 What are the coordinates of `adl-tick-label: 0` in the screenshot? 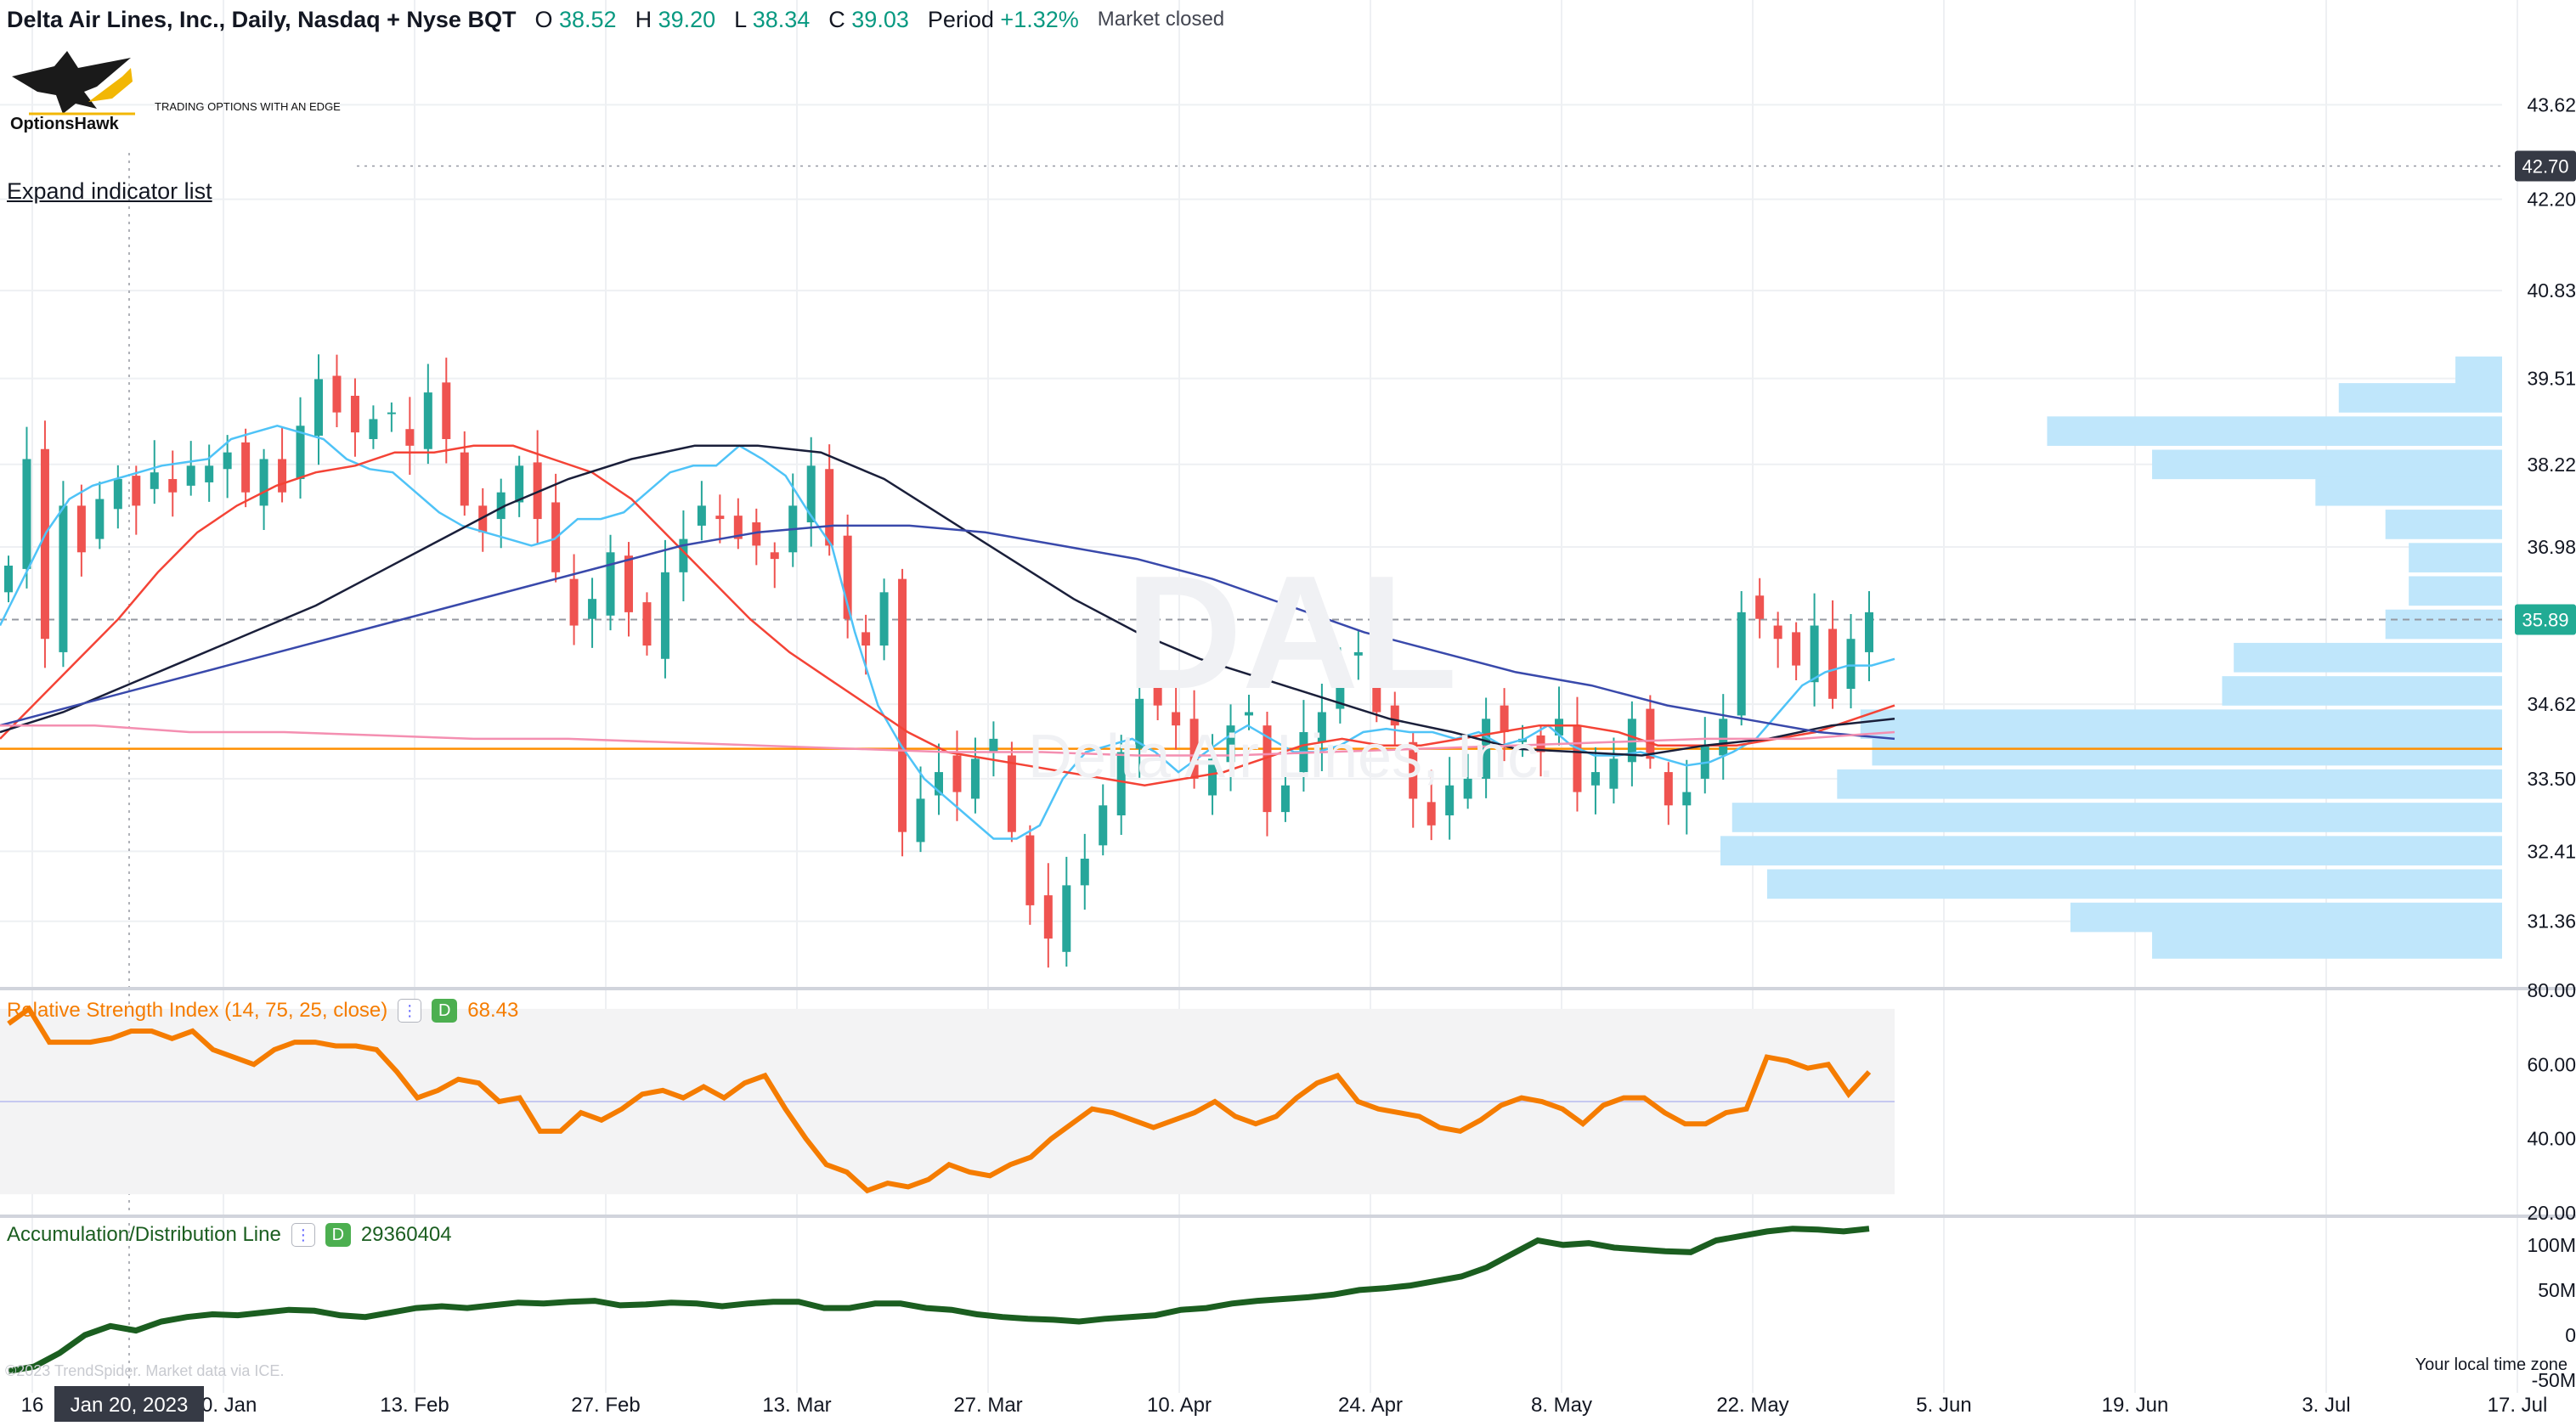 It's located at (2570, 1335).